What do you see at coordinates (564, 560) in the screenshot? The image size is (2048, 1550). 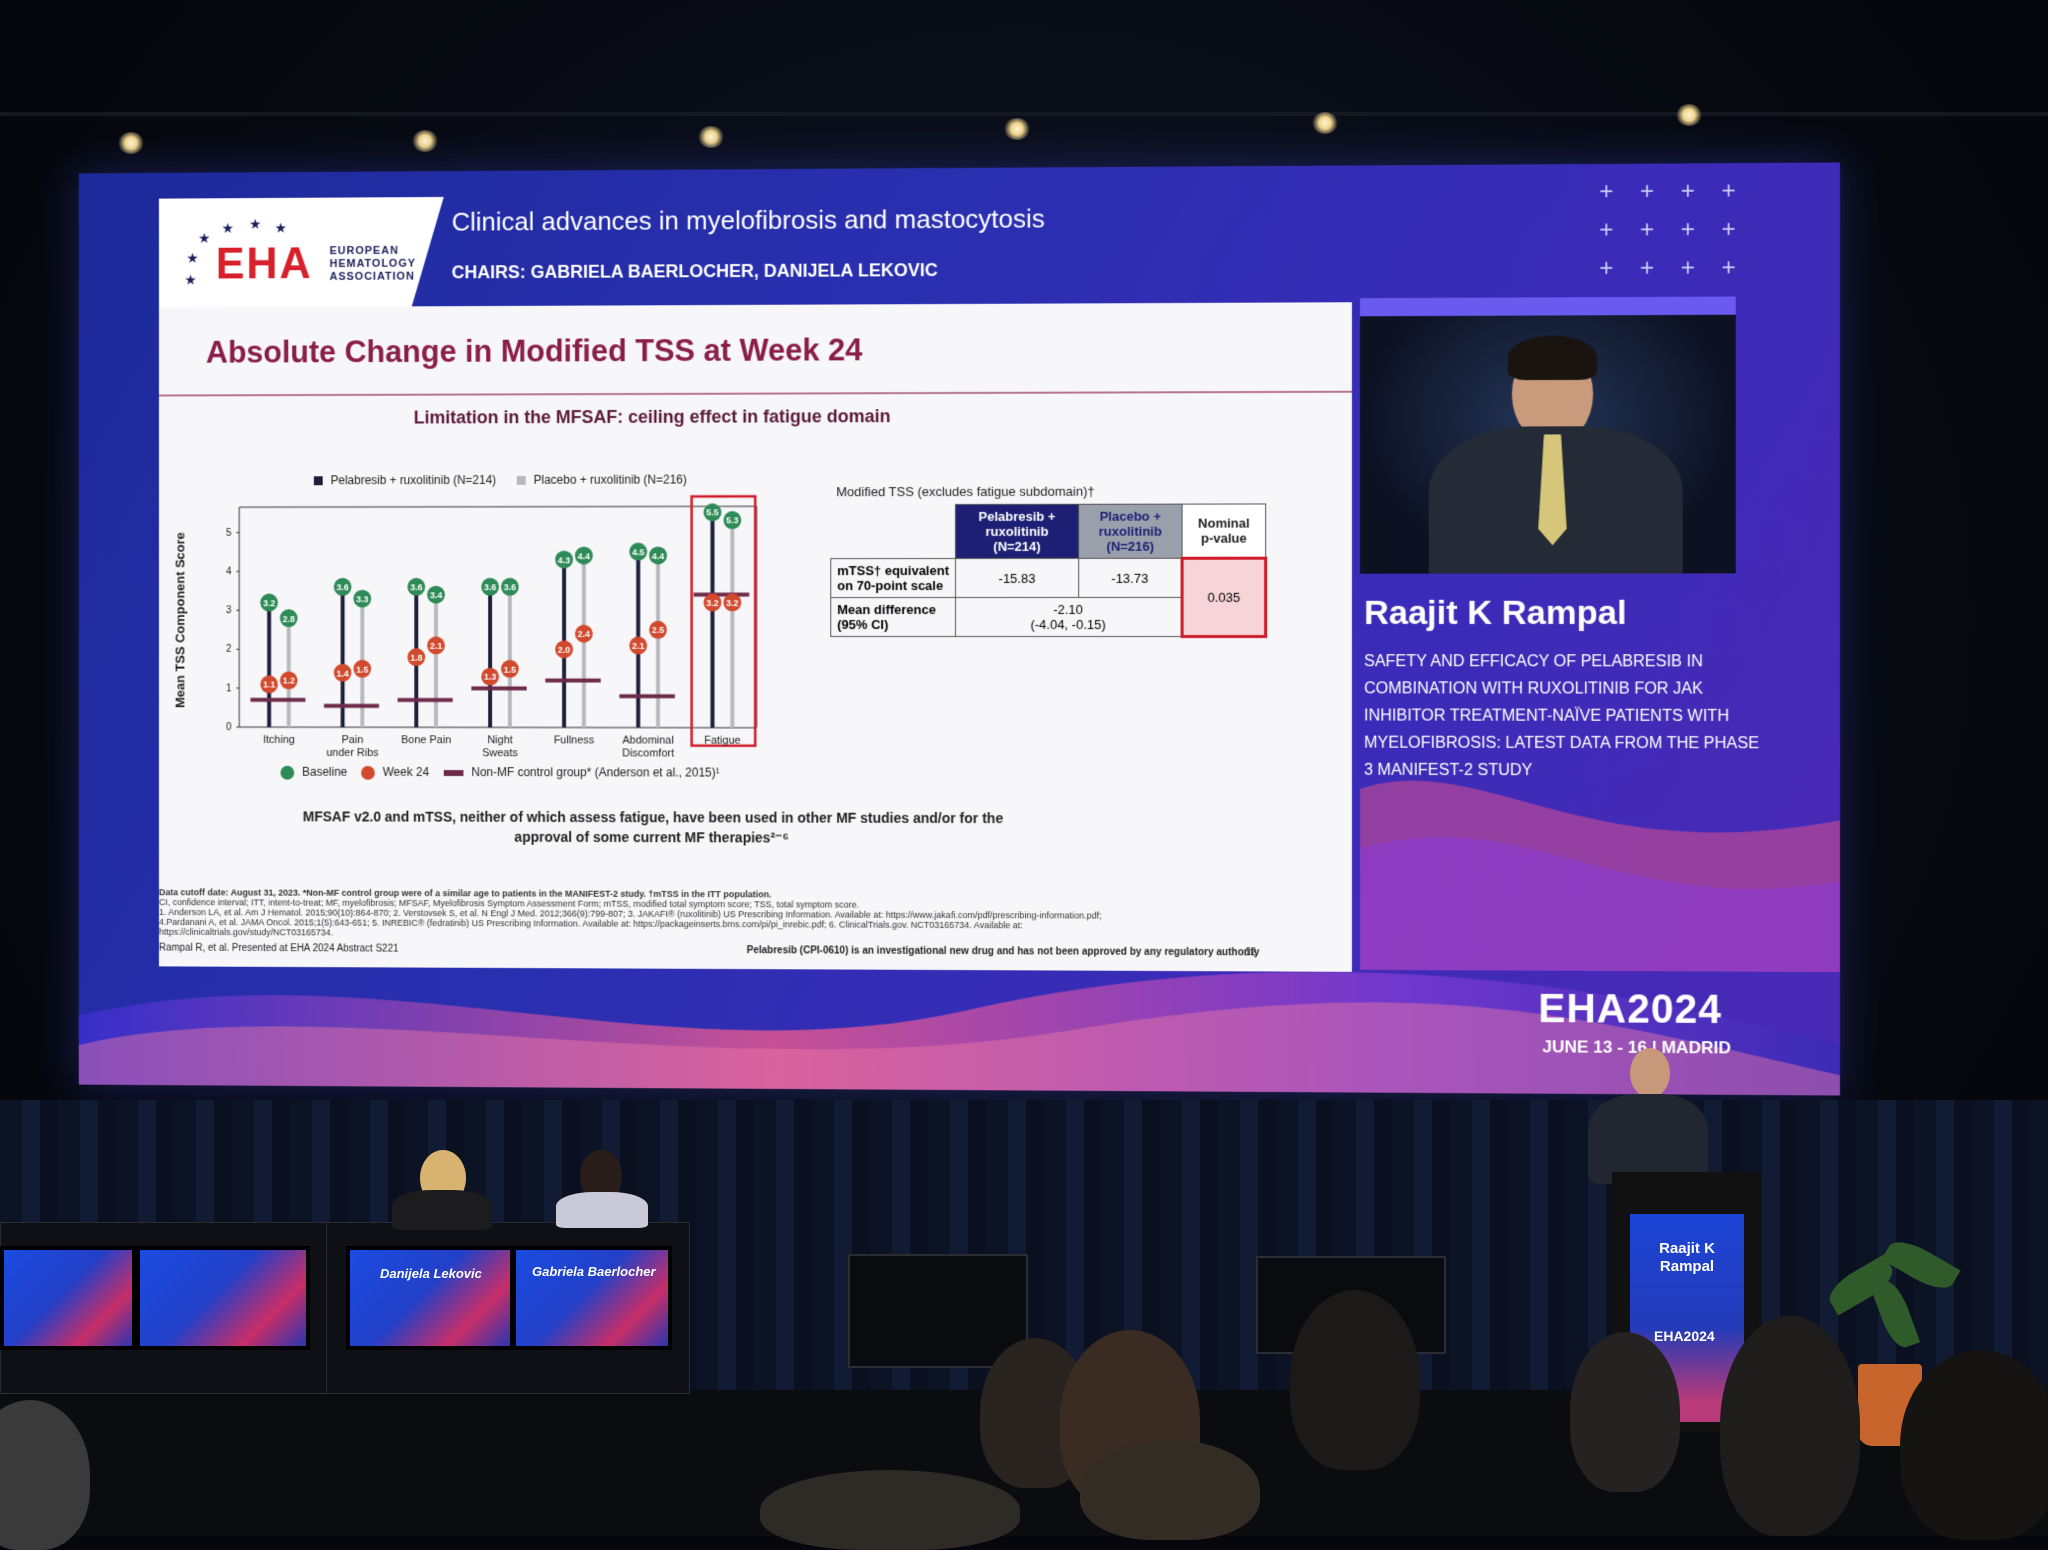 I see `baseline-label: 4.3` at bounding box center [564, 560].